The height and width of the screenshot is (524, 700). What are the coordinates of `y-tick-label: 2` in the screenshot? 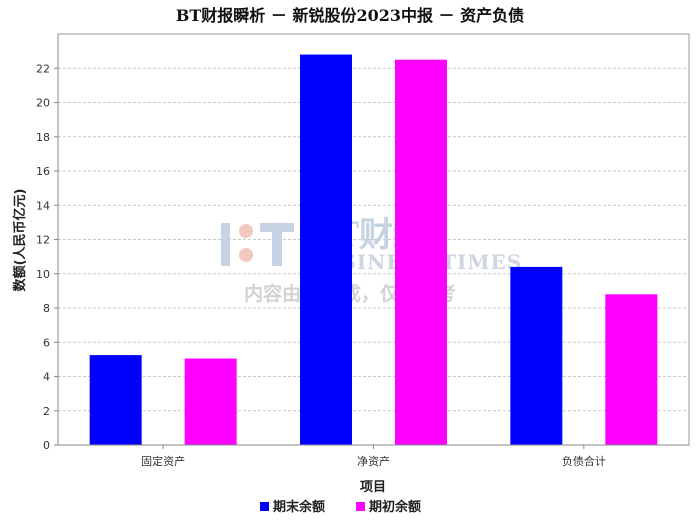 It's located at (46, 411).